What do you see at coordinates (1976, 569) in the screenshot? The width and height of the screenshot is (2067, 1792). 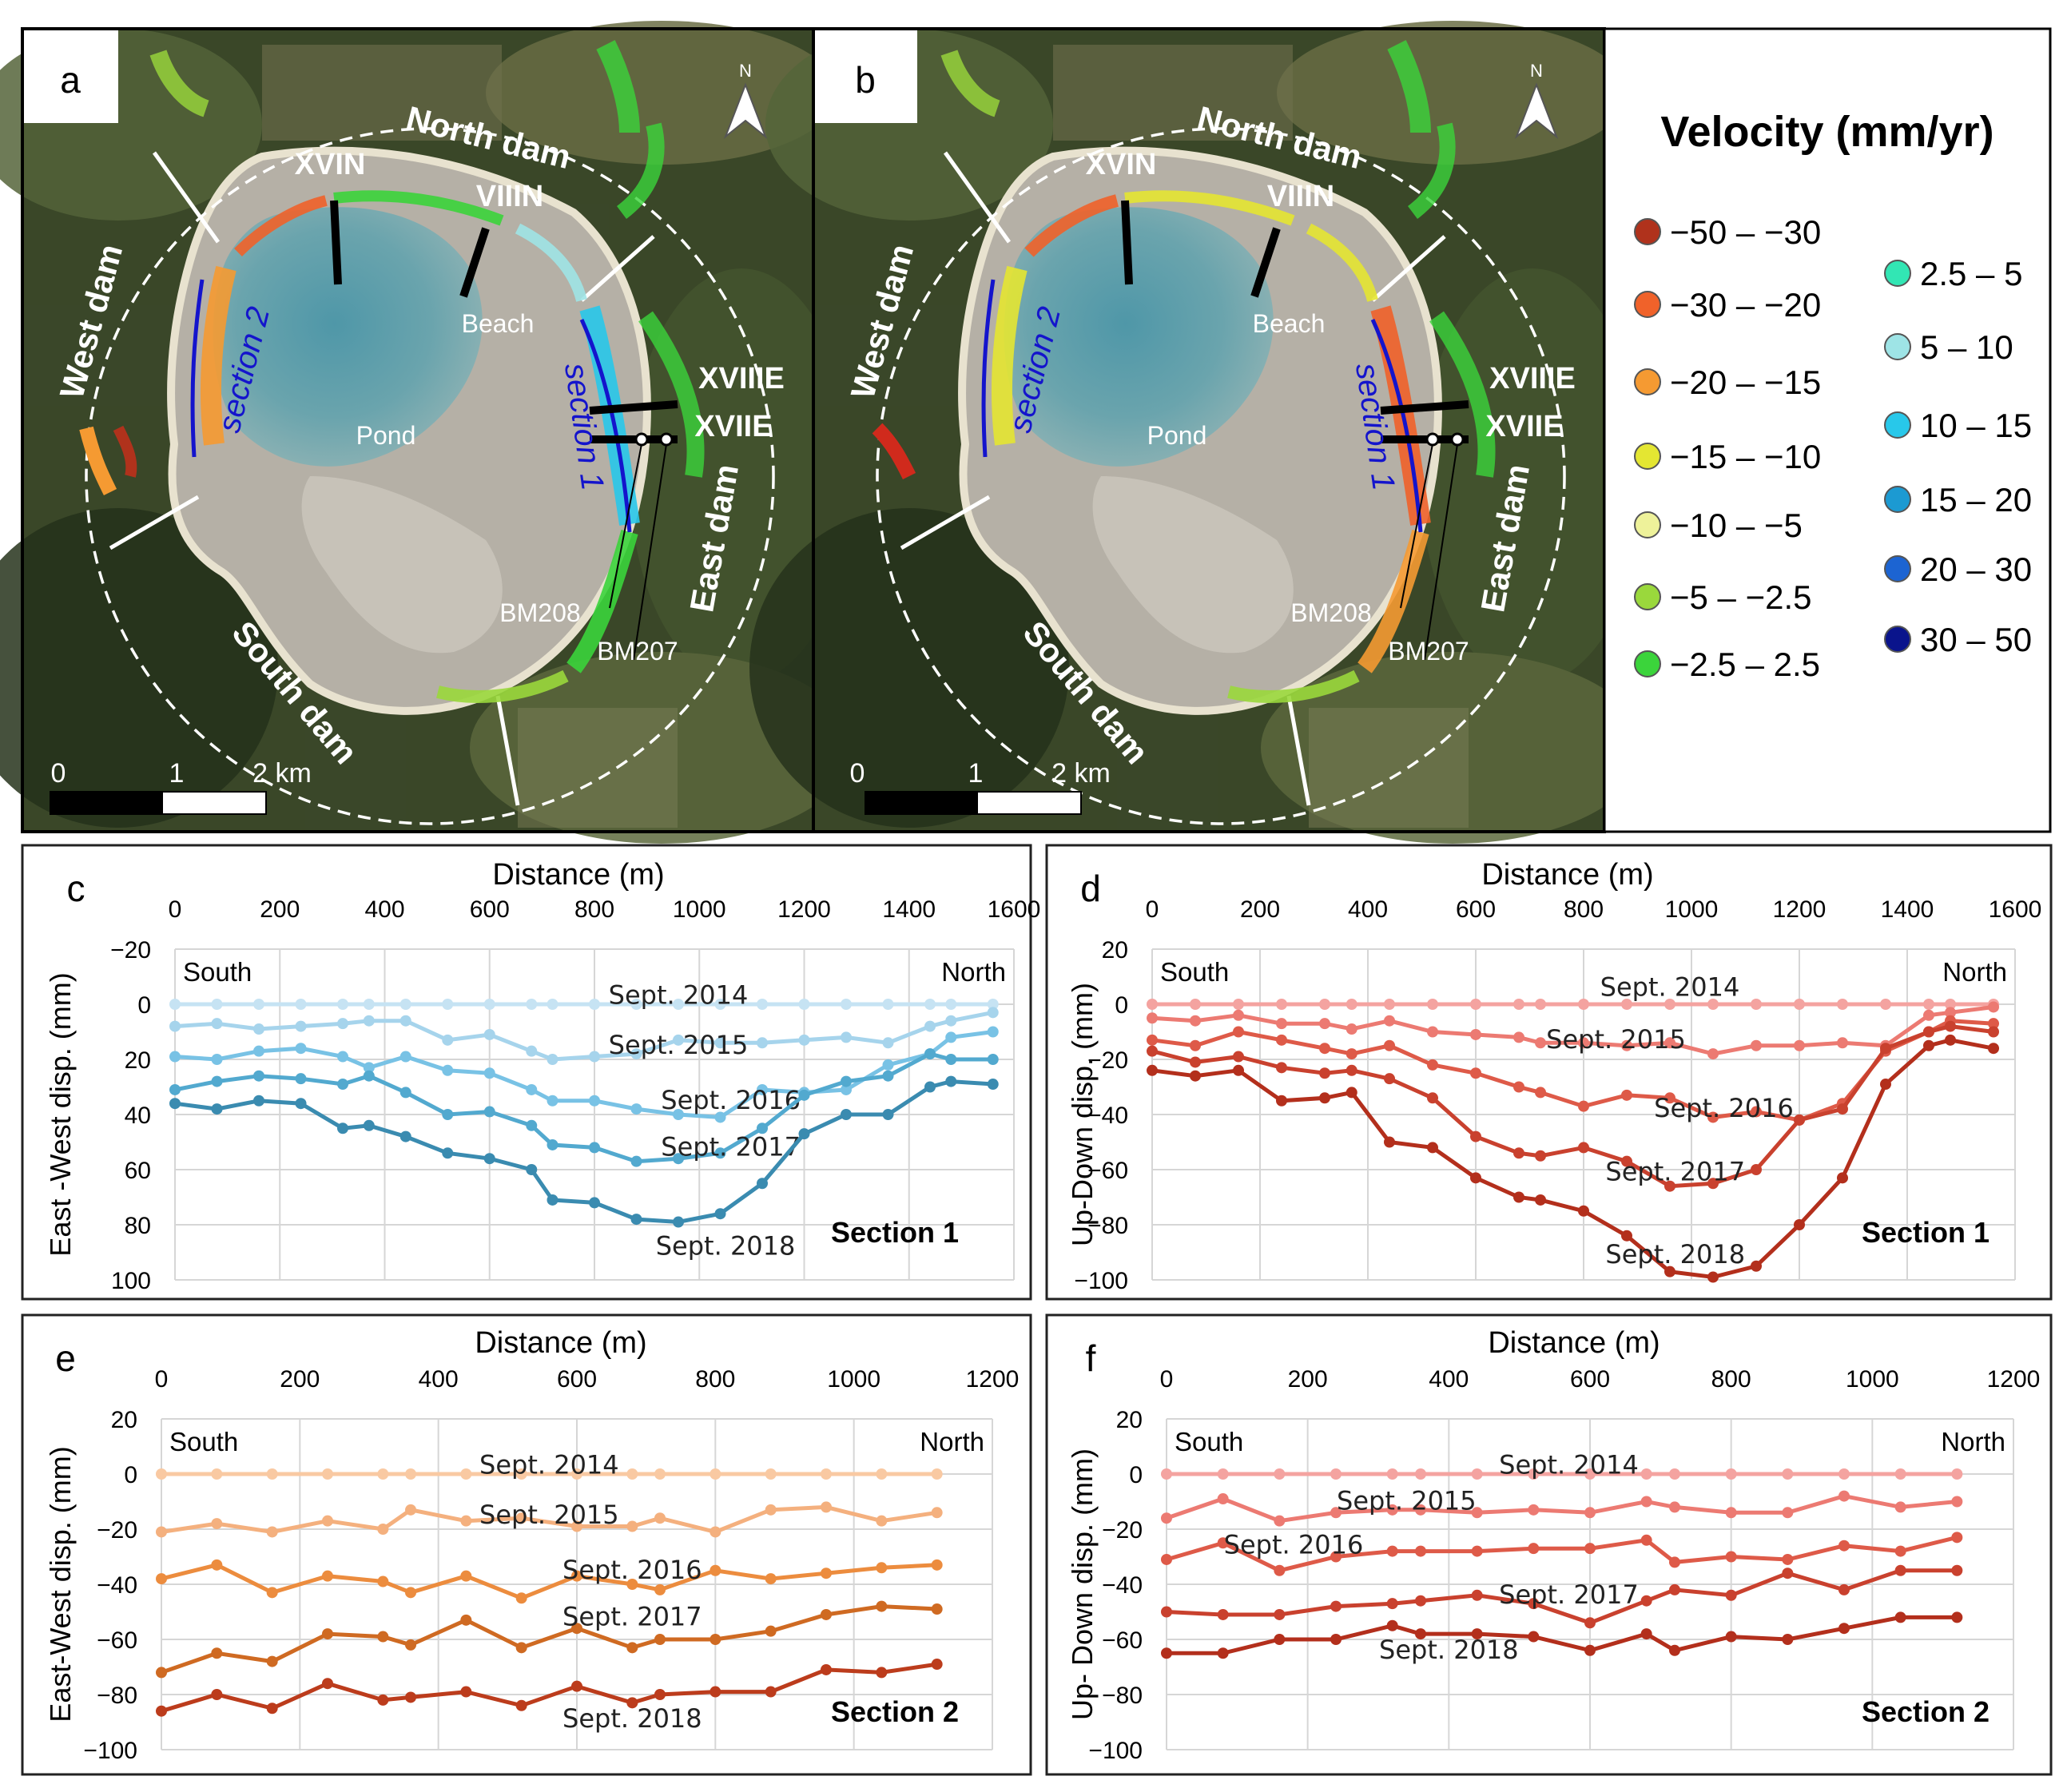 I see `legend-label: 20 – 30` at bounding box center [1976, 569].